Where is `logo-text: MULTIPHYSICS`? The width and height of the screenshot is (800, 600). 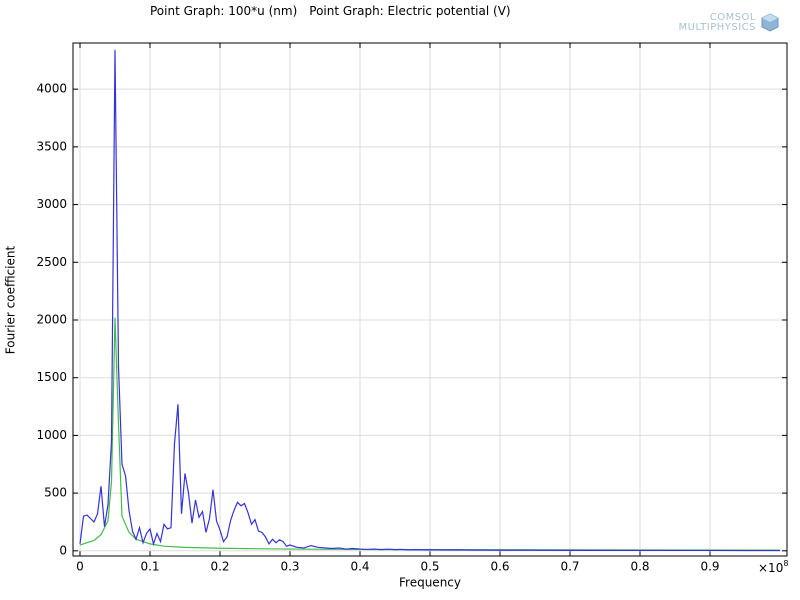 logo-text: MULTIPHYSICS is located at coordinates (717, 27).